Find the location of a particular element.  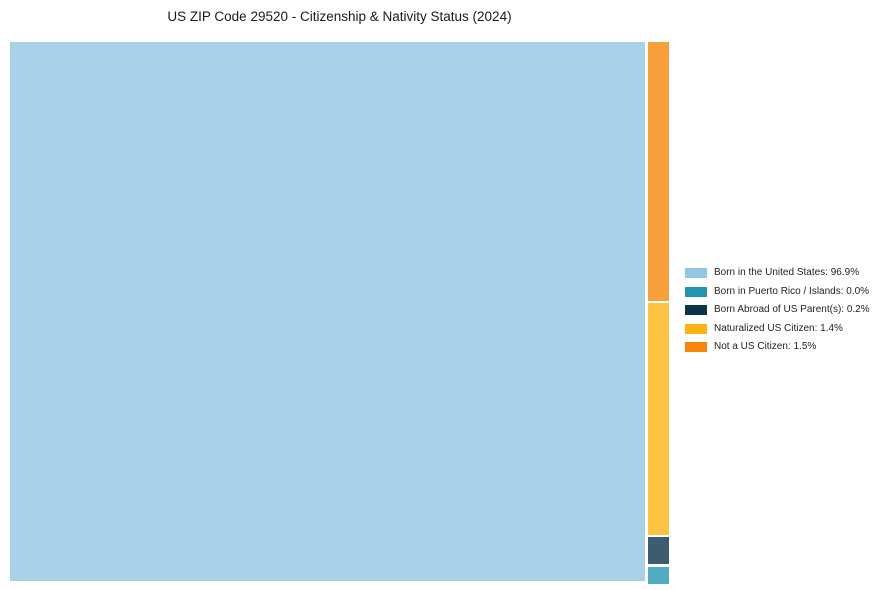

legend-item-born-abroad: Born Abroad of US Parent(s): 0.2% is located at coordinates (777, 310).